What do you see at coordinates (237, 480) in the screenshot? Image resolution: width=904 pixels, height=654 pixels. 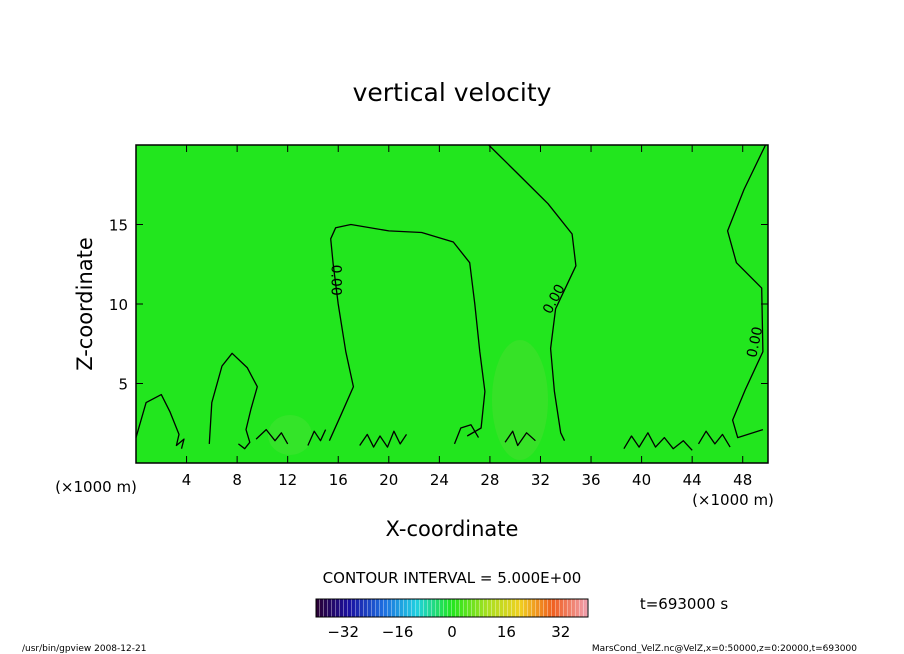 I see `x-tick-label: 8` at bounding box center [237, 480].